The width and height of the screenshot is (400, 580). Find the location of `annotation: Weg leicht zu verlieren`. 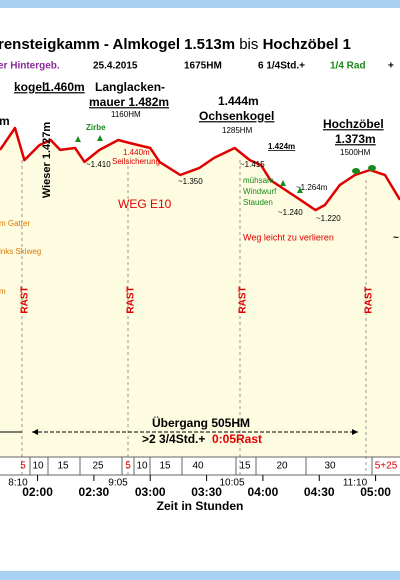

annotation: Weg leicht zu verlieren is located at coordinates (288, 237).